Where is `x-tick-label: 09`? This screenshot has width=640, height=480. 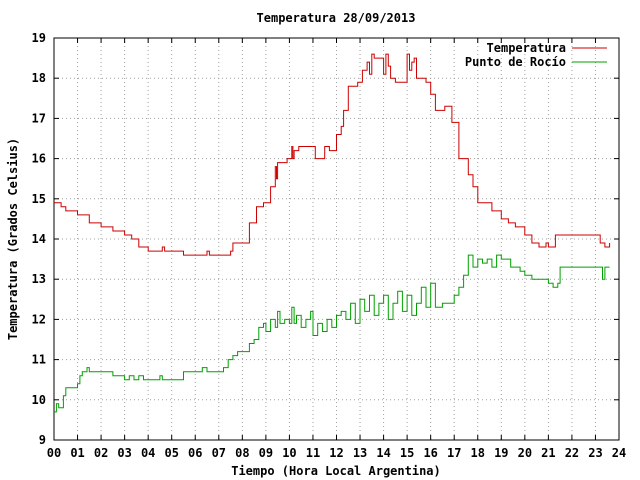 x-tick-label: 09 is located at coordinates (266, 453).